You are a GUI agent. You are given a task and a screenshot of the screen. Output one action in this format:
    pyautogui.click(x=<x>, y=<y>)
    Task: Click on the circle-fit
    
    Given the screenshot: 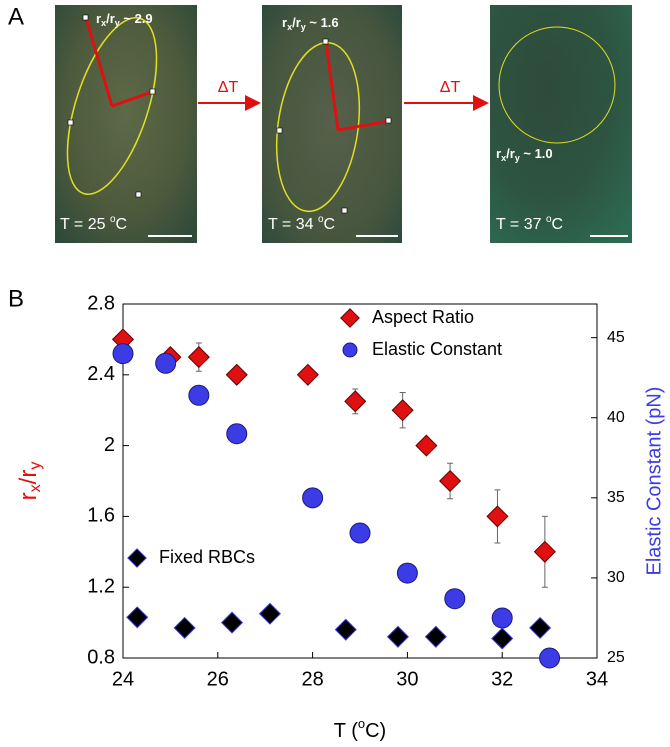 What is the action you would take?
    pyautogui.click(x=557, y=85)
    